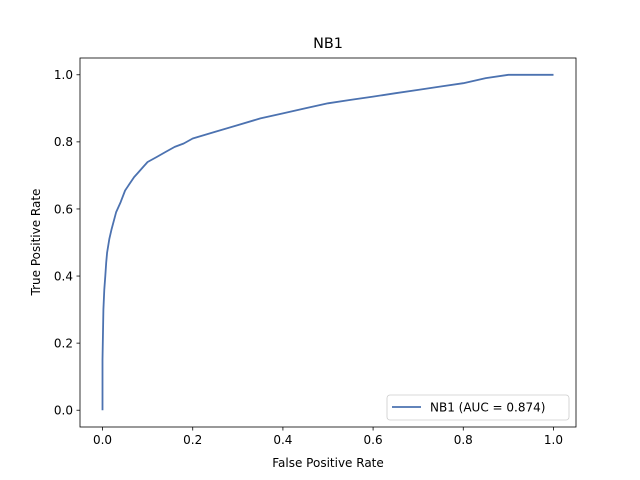  Describe the element at coordinates (192, 440) in the screenshot. I see `x-tick-label: 0.2` at that location.